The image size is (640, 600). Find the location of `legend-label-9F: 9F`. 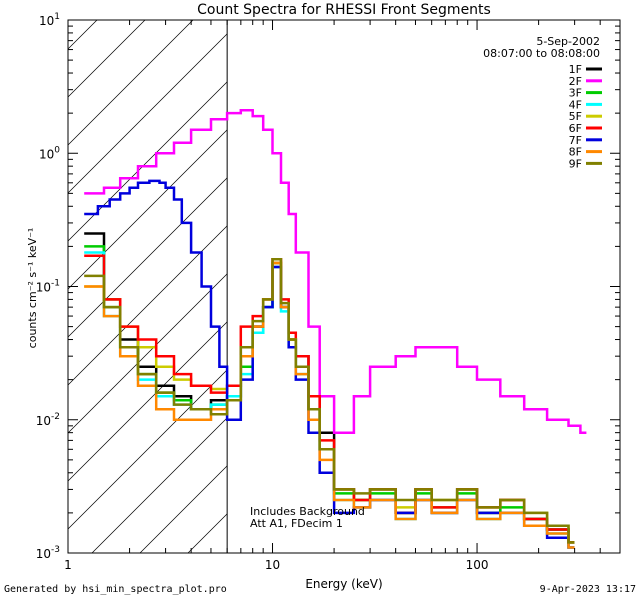

legend-label-9F: 9F is located at coordinates (575, 163).